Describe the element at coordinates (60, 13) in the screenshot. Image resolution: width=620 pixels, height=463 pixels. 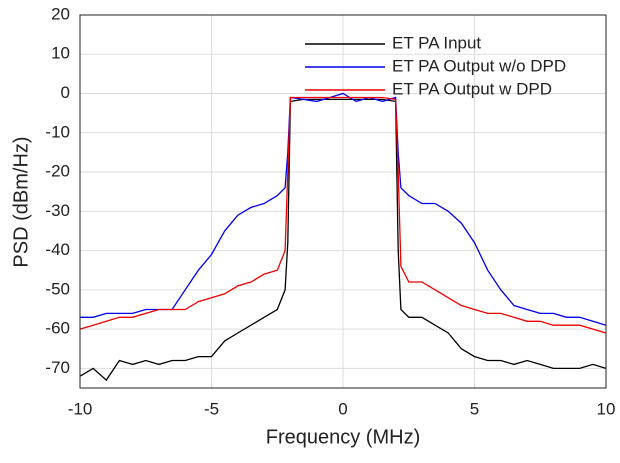
I see `y-tick-label: 20` at that location.